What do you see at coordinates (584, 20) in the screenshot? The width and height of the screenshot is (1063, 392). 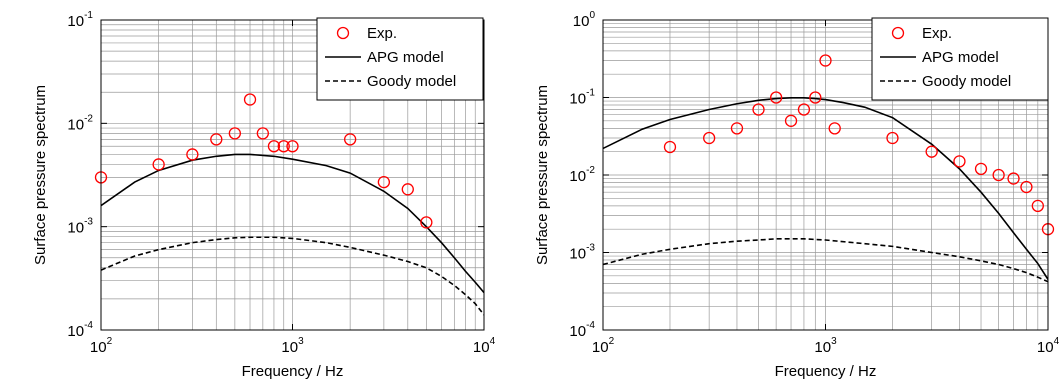 I see `y-tick-label: 10⁰` at bounding box center [584, 20].